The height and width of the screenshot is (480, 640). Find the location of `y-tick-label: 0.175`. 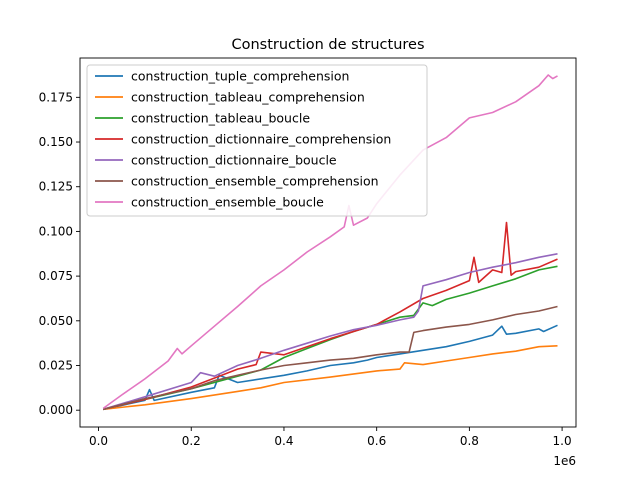

y-tick-label: 0.175 is located at coordinates (56, 97).